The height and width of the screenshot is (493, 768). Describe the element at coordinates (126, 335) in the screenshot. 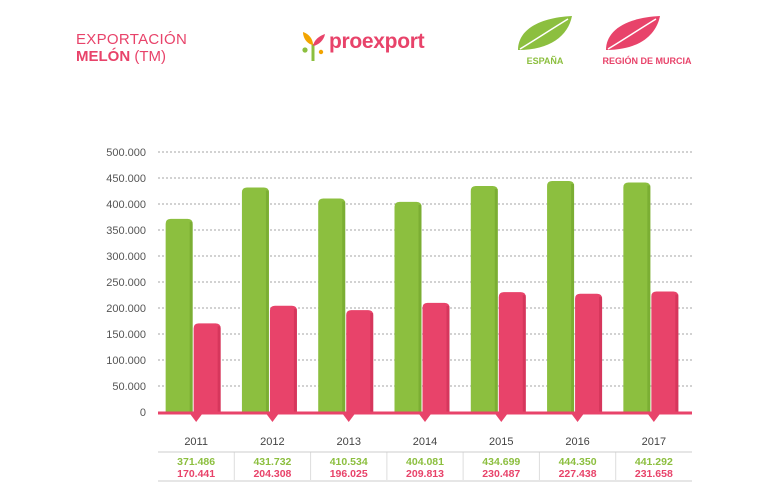

I see `y-tick-label: 150.000` at that location.